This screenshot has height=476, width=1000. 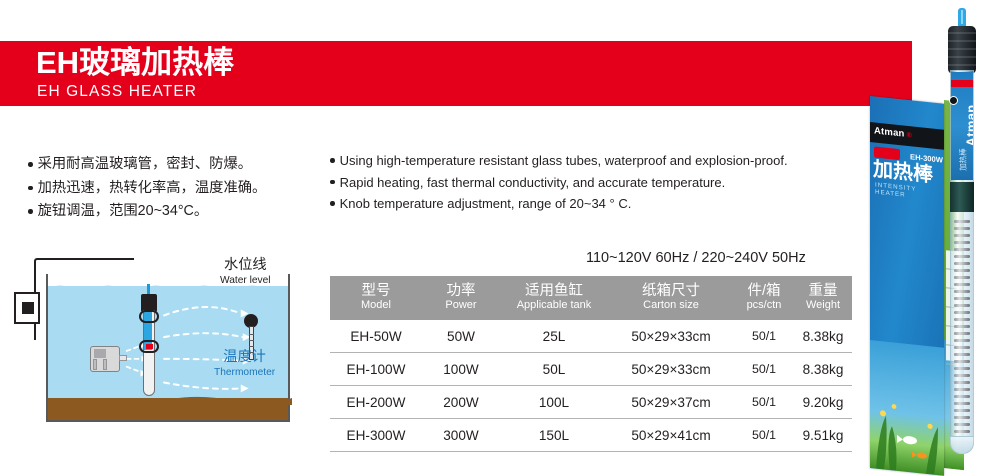 I want to click on cell-power: 200W, so click(x=461, y=402).